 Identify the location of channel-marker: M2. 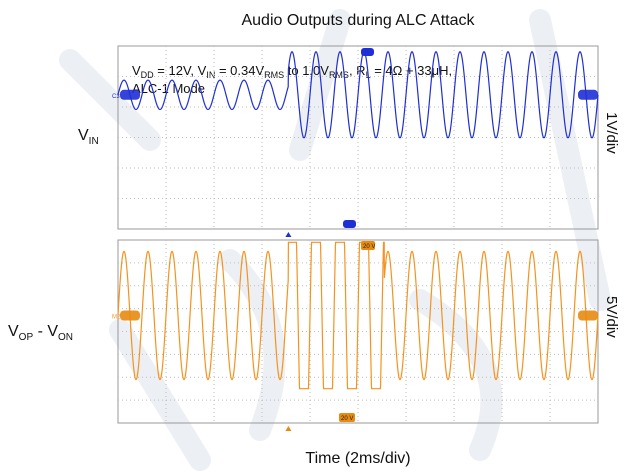
(126, 315).